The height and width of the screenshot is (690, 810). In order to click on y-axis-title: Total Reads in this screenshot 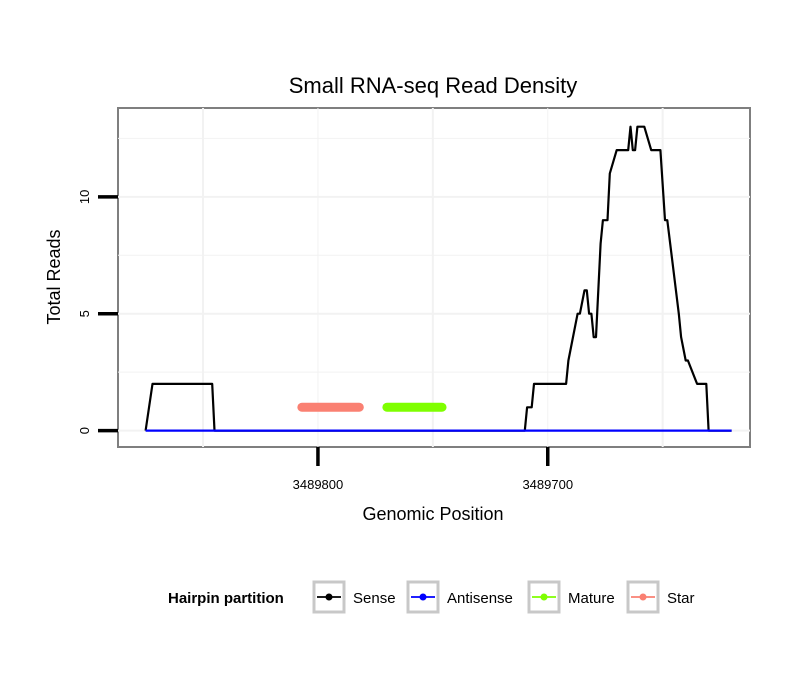, I will do `click(54, 276)`.